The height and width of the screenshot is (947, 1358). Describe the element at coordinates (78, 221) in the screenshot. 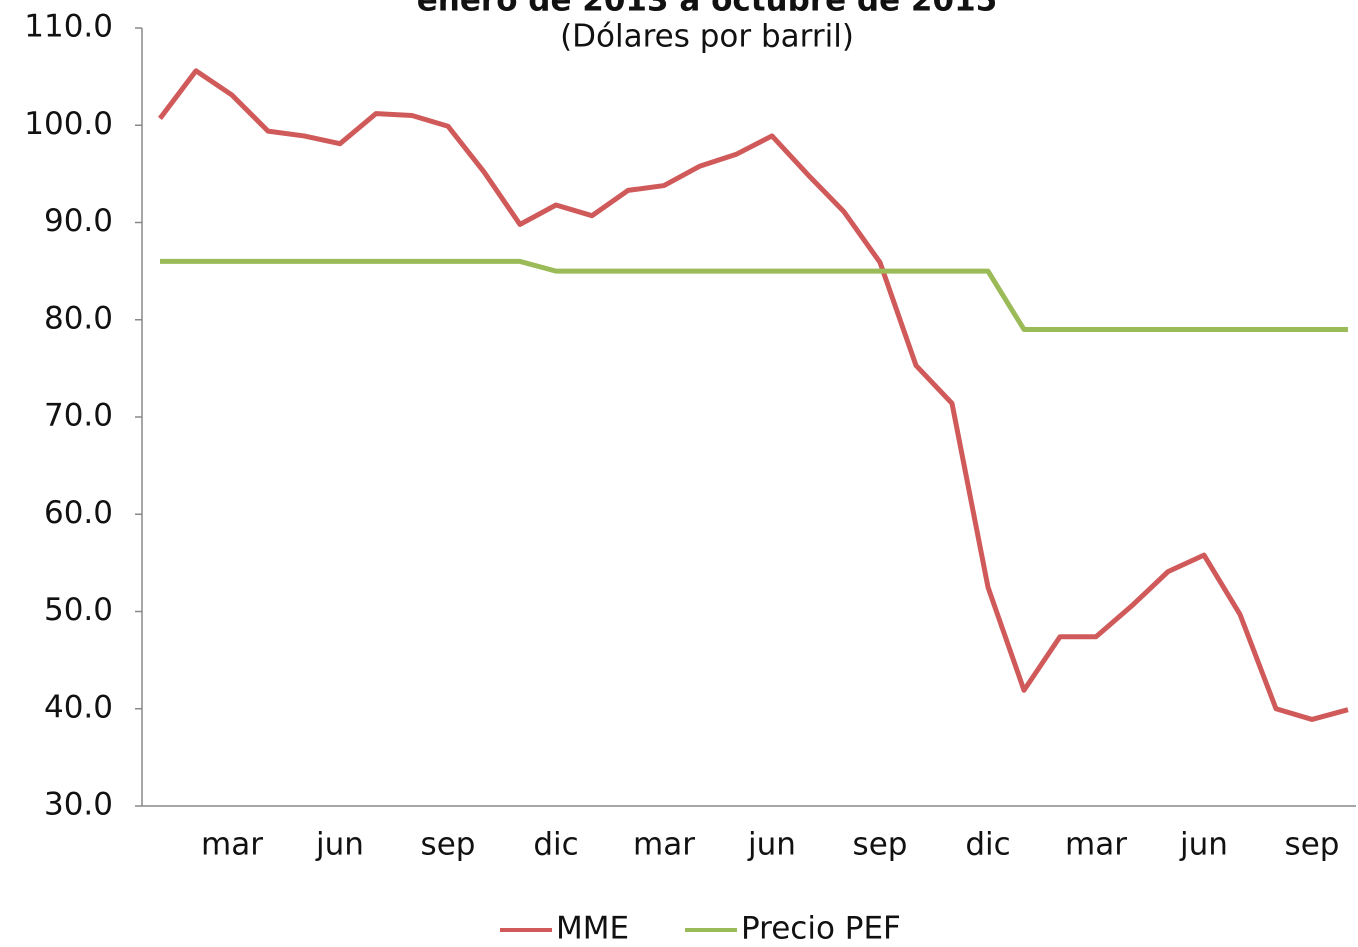

I see `y-tick-label: 90.0` at that location.